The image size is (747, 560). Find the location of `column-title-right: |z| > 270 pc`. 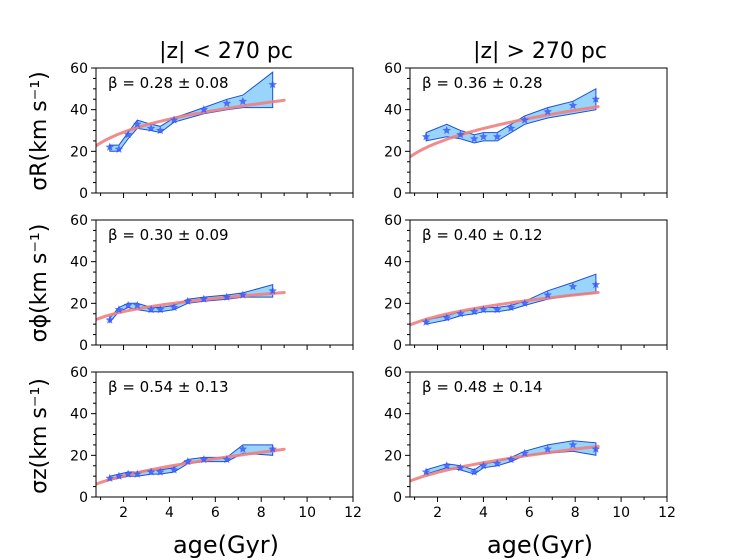

column-title-right: |z| > 270 pc is located at coordinates (540, 51).